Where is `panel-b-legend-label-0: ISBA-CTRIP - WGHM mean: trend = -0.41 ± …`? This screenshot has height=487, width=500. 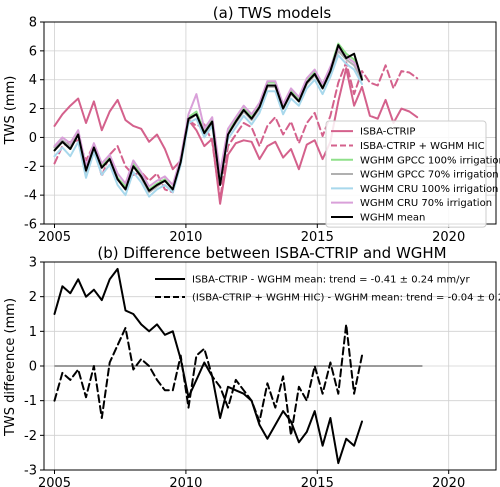 panel-b-legend-label-0: ISBA-CTRIP - WGHM mean: trend = -0.41 ± … is located at coordinates (331, 280).